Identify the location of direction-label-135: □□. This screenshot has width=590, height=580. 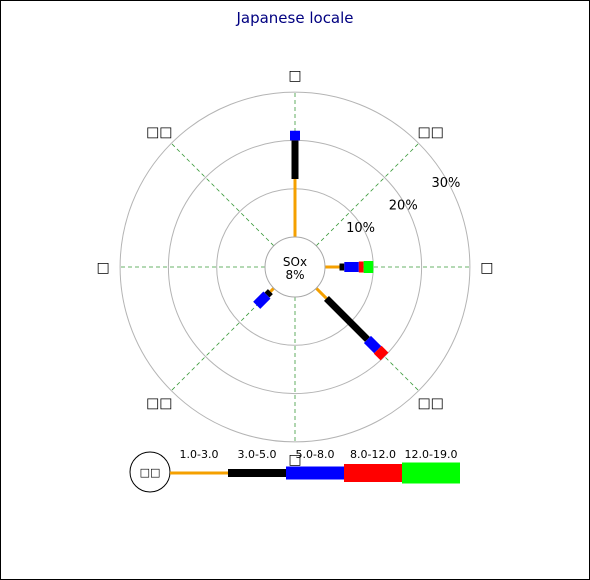
(430, 404).